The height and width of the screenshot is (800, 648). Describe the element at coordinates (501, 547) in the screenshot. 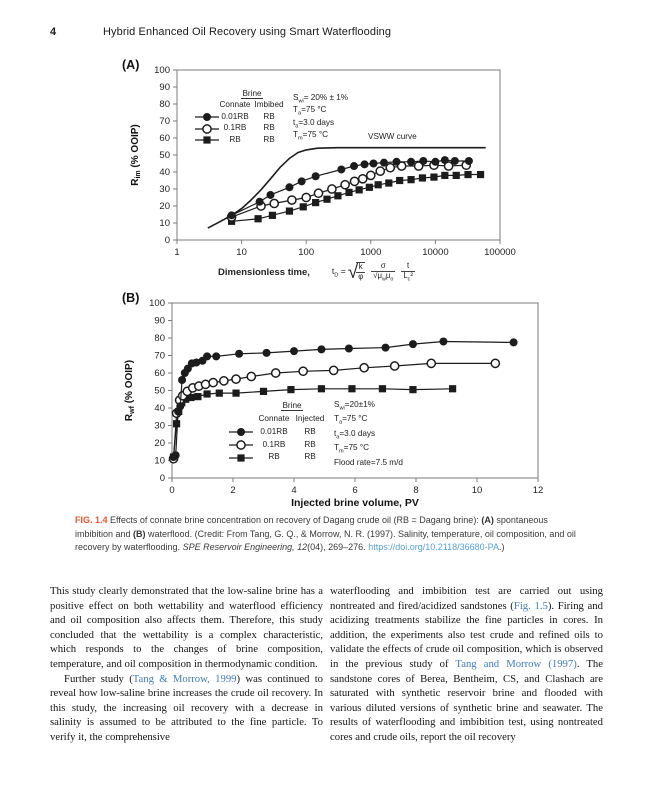

I see `text-segment: .)` at that location.